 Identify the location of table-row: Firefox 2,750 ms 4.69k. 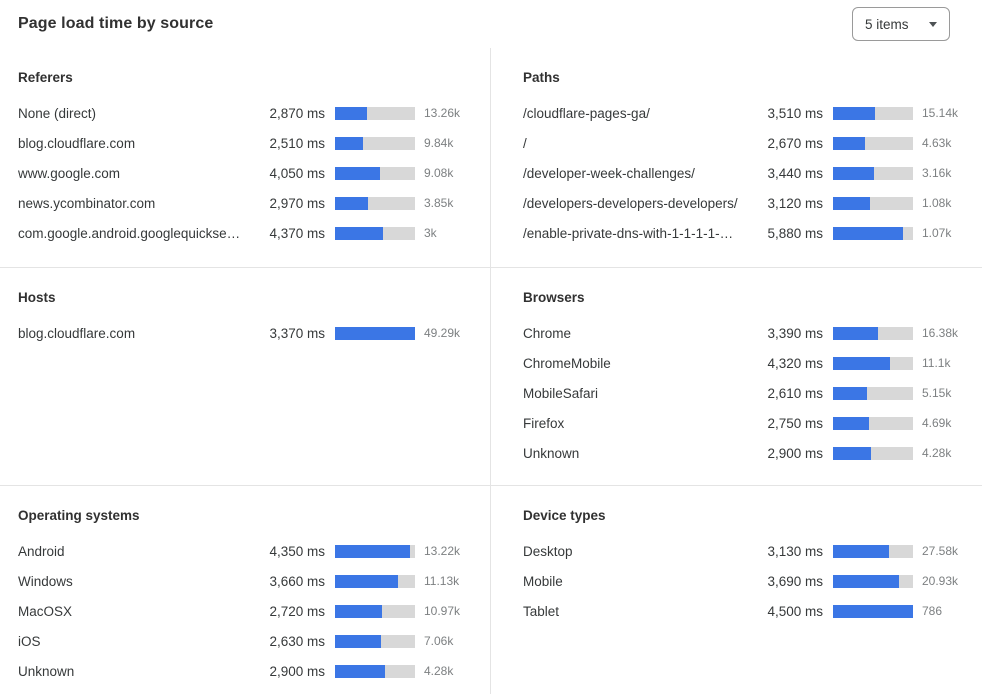
(745, 423).